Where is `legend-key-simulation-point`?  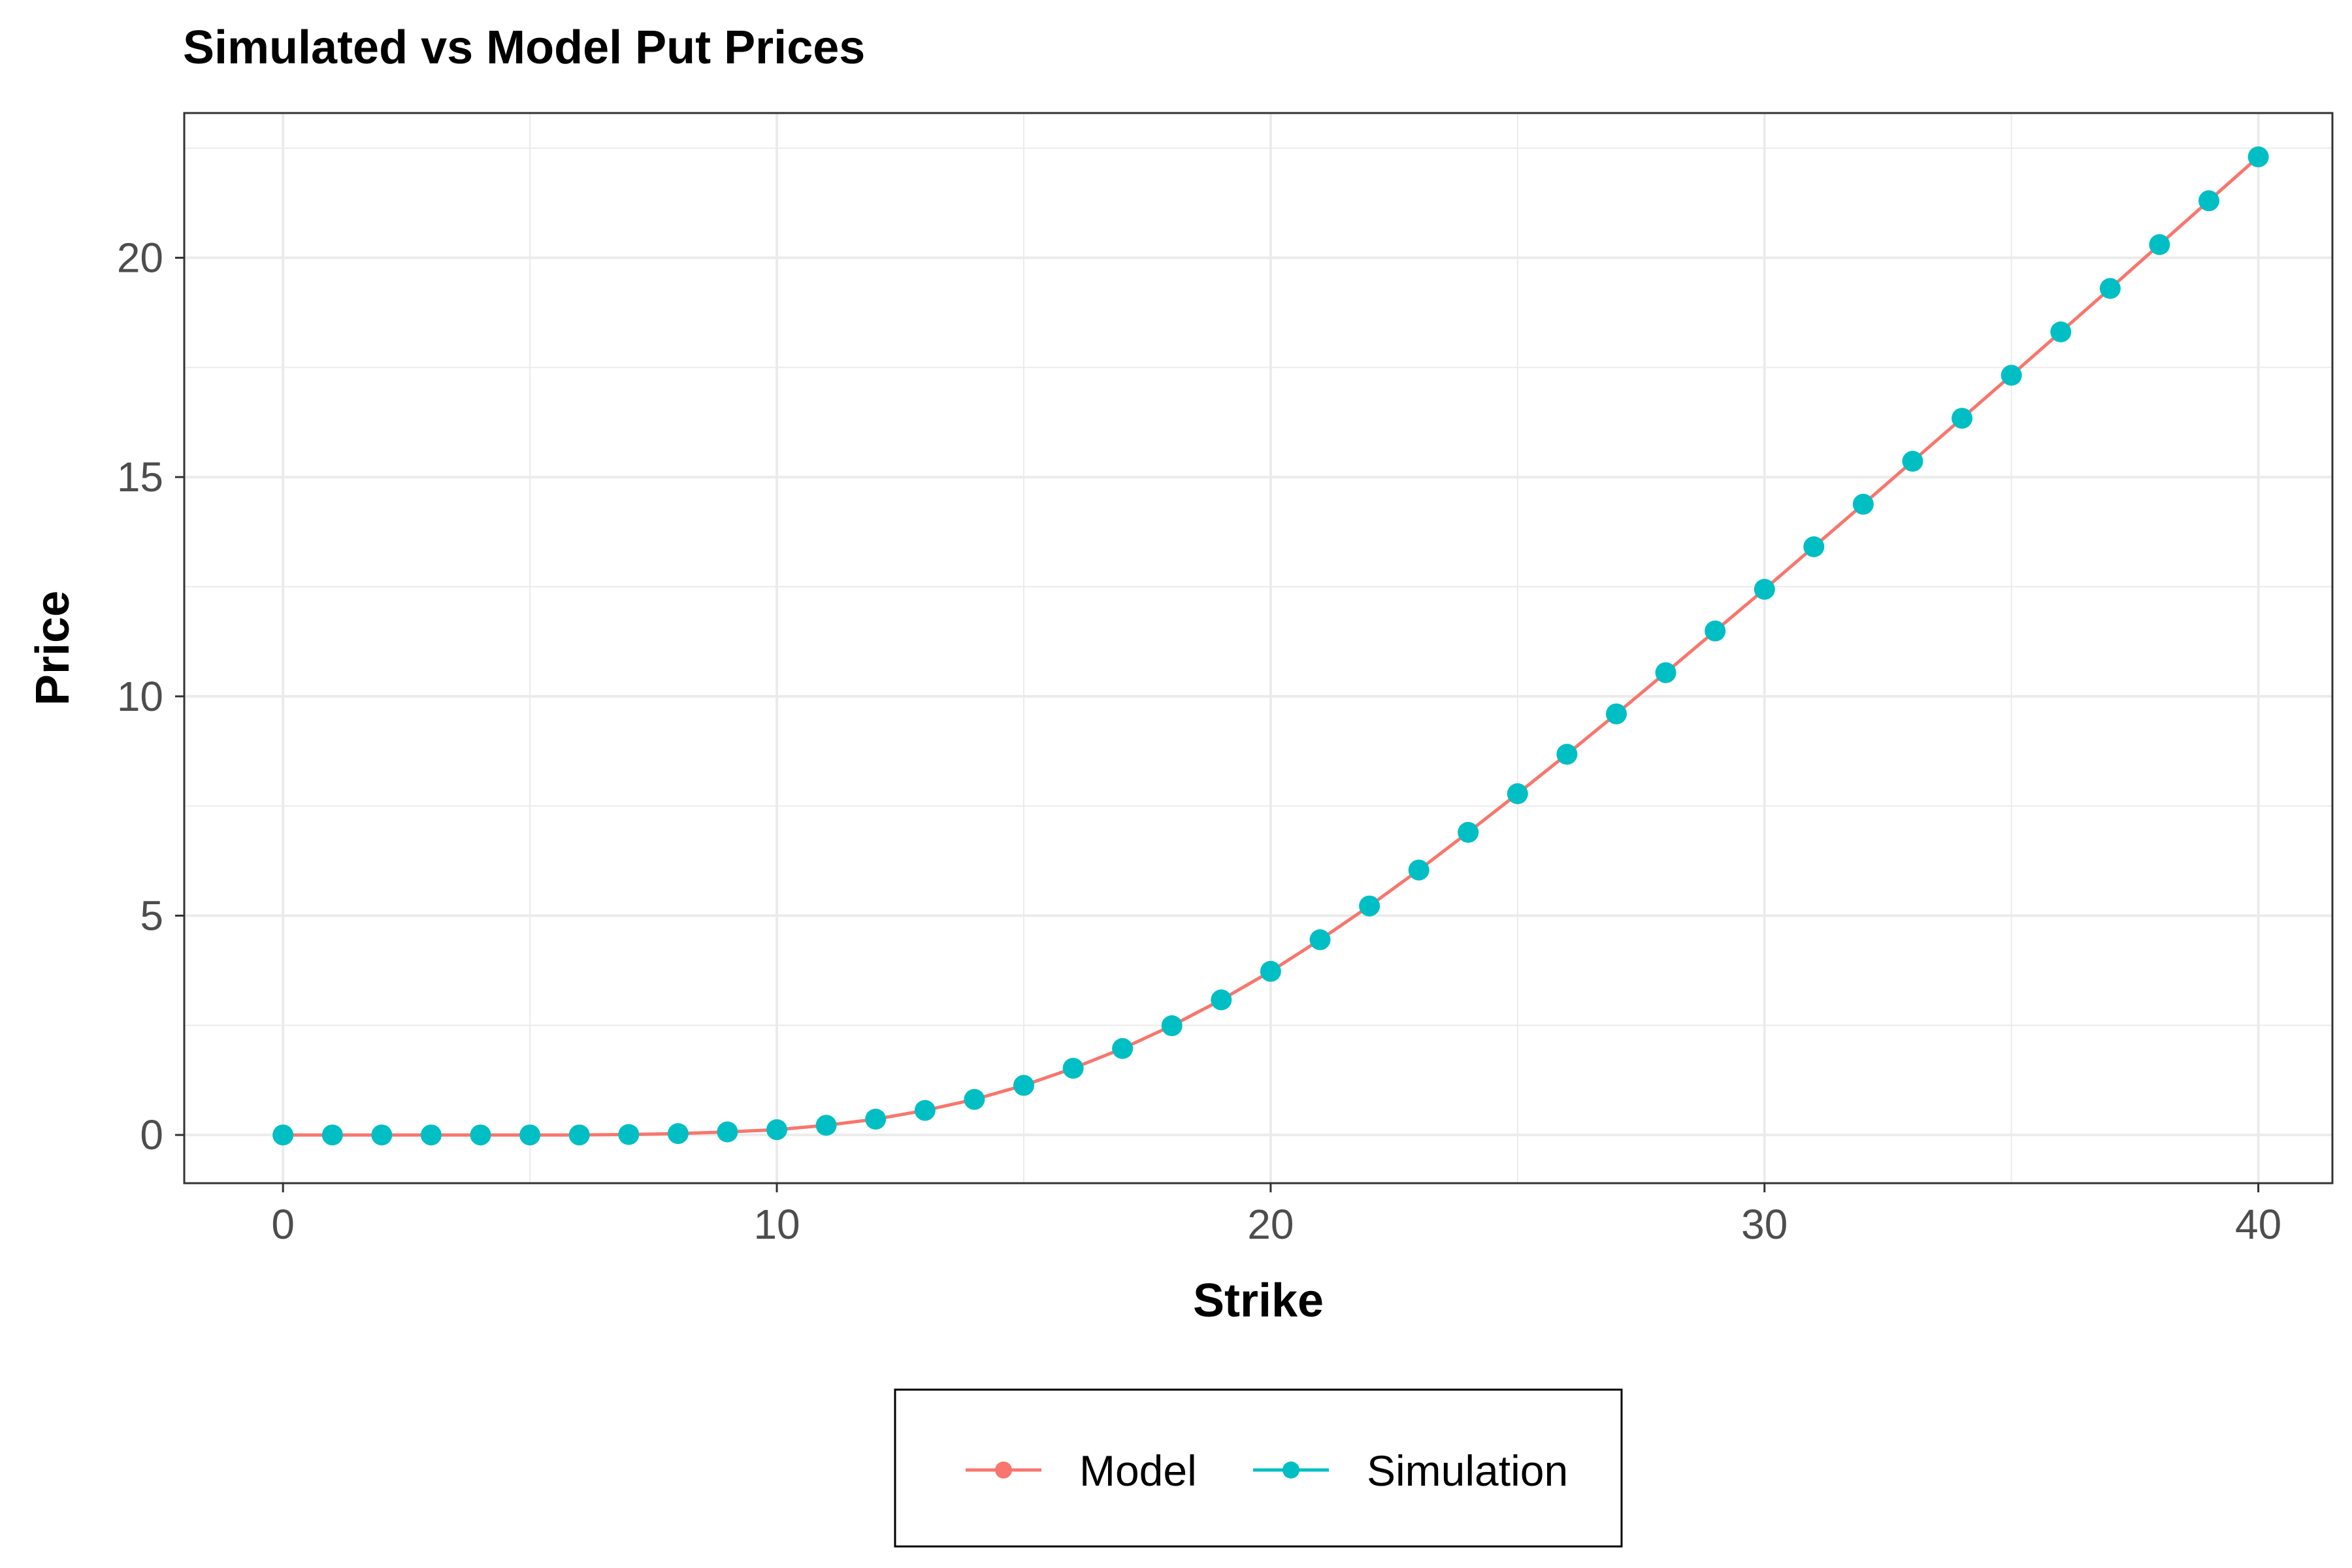
legend-key-simulation-point is located at coordinates (1290, 1470).